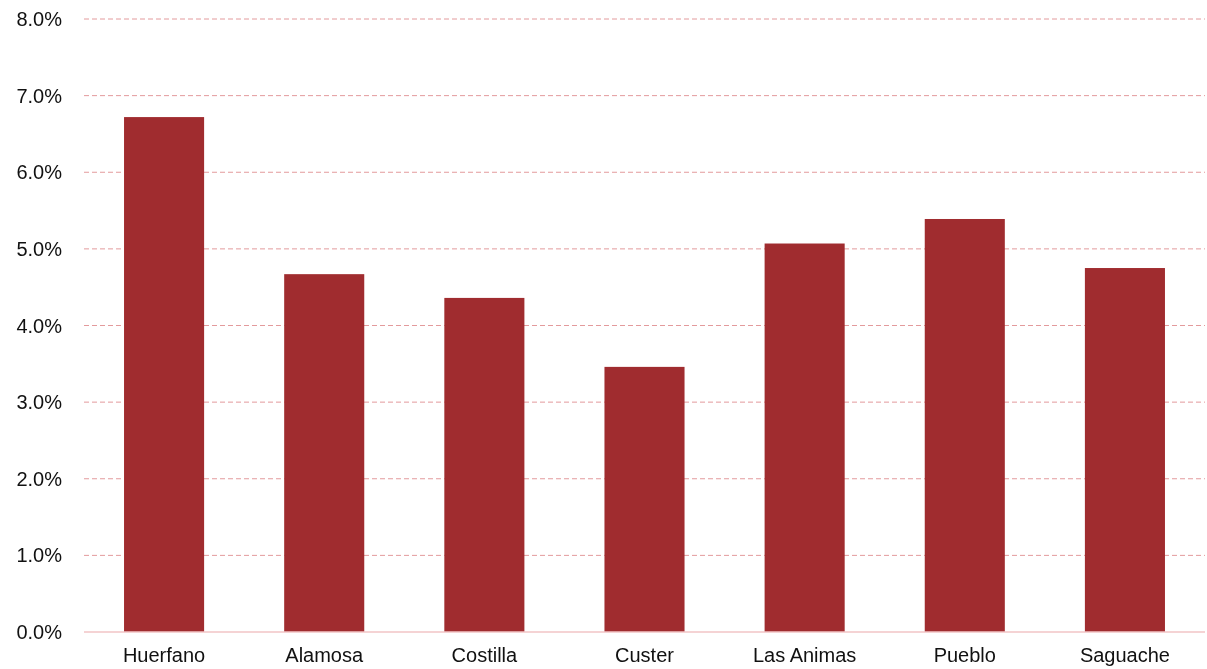 The image size is (1207, 669). Describe the element at coordinates (39, 95) in the screenshot. I see `y-tick-label: 7.0%` at that location.